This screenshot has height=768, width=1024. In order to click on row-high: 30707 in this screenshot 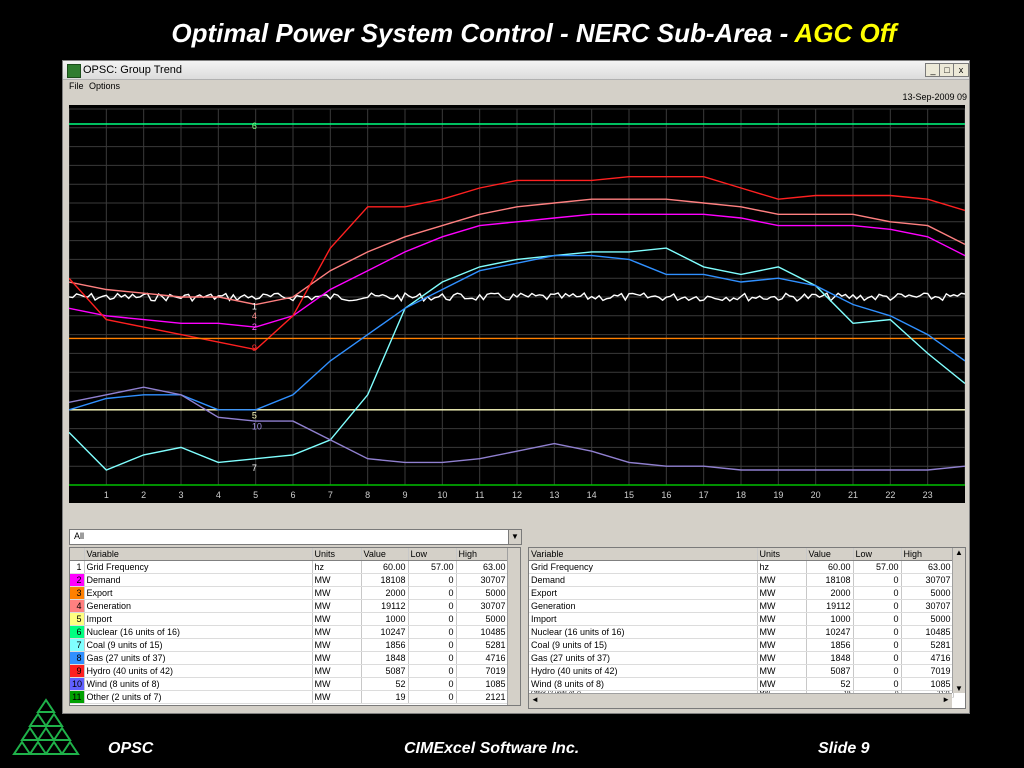, I will do `click(927, 580)`.